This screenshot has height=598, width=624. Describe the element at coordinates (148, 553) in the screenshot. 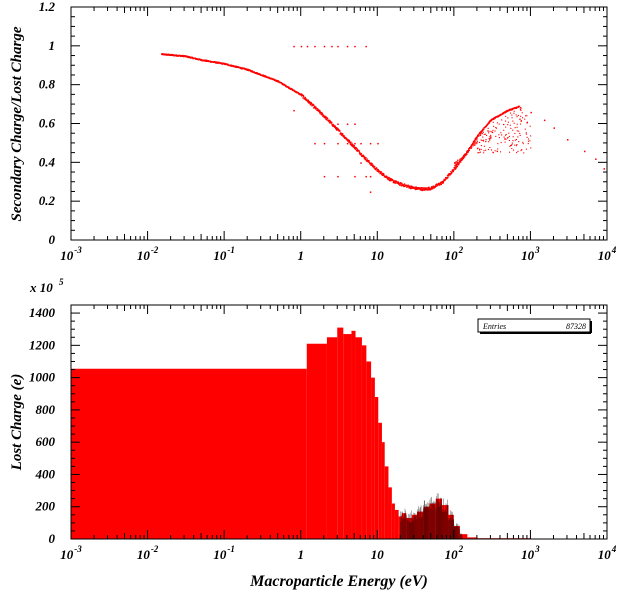

I see `bottom-x-tick-label: 10⁻²` at that location.